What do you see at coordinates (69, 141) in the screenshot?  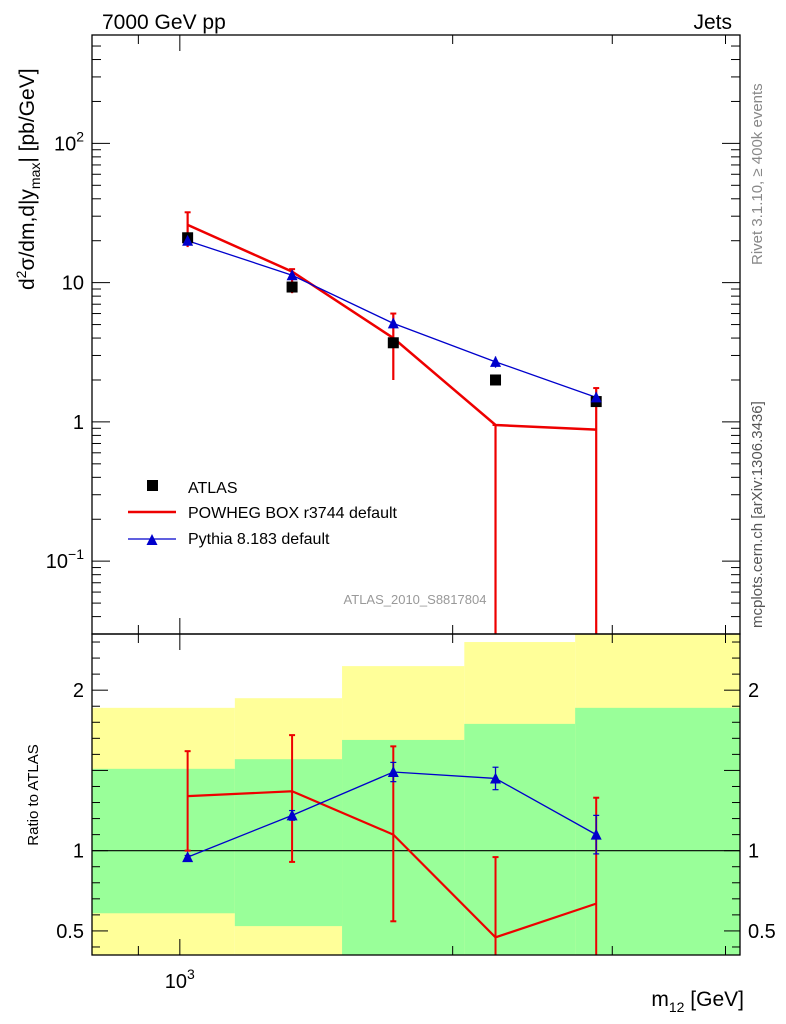 I see `main-ytick-label: 10²` at bounding box center [69, 141].